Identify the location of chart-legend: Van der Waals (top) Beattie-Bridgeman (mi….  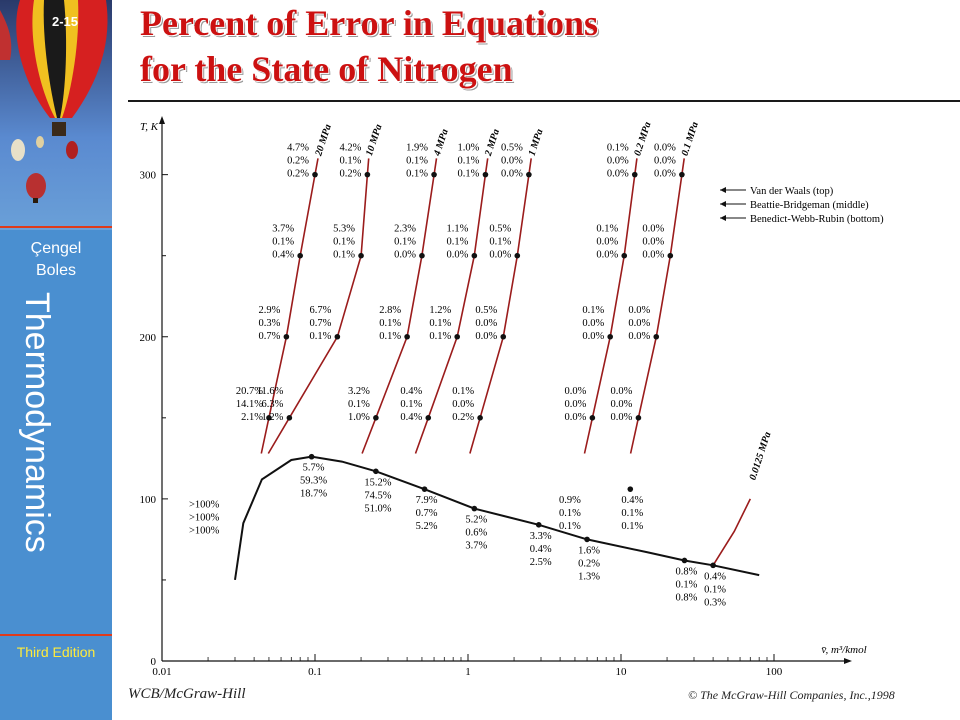
(802, 205).